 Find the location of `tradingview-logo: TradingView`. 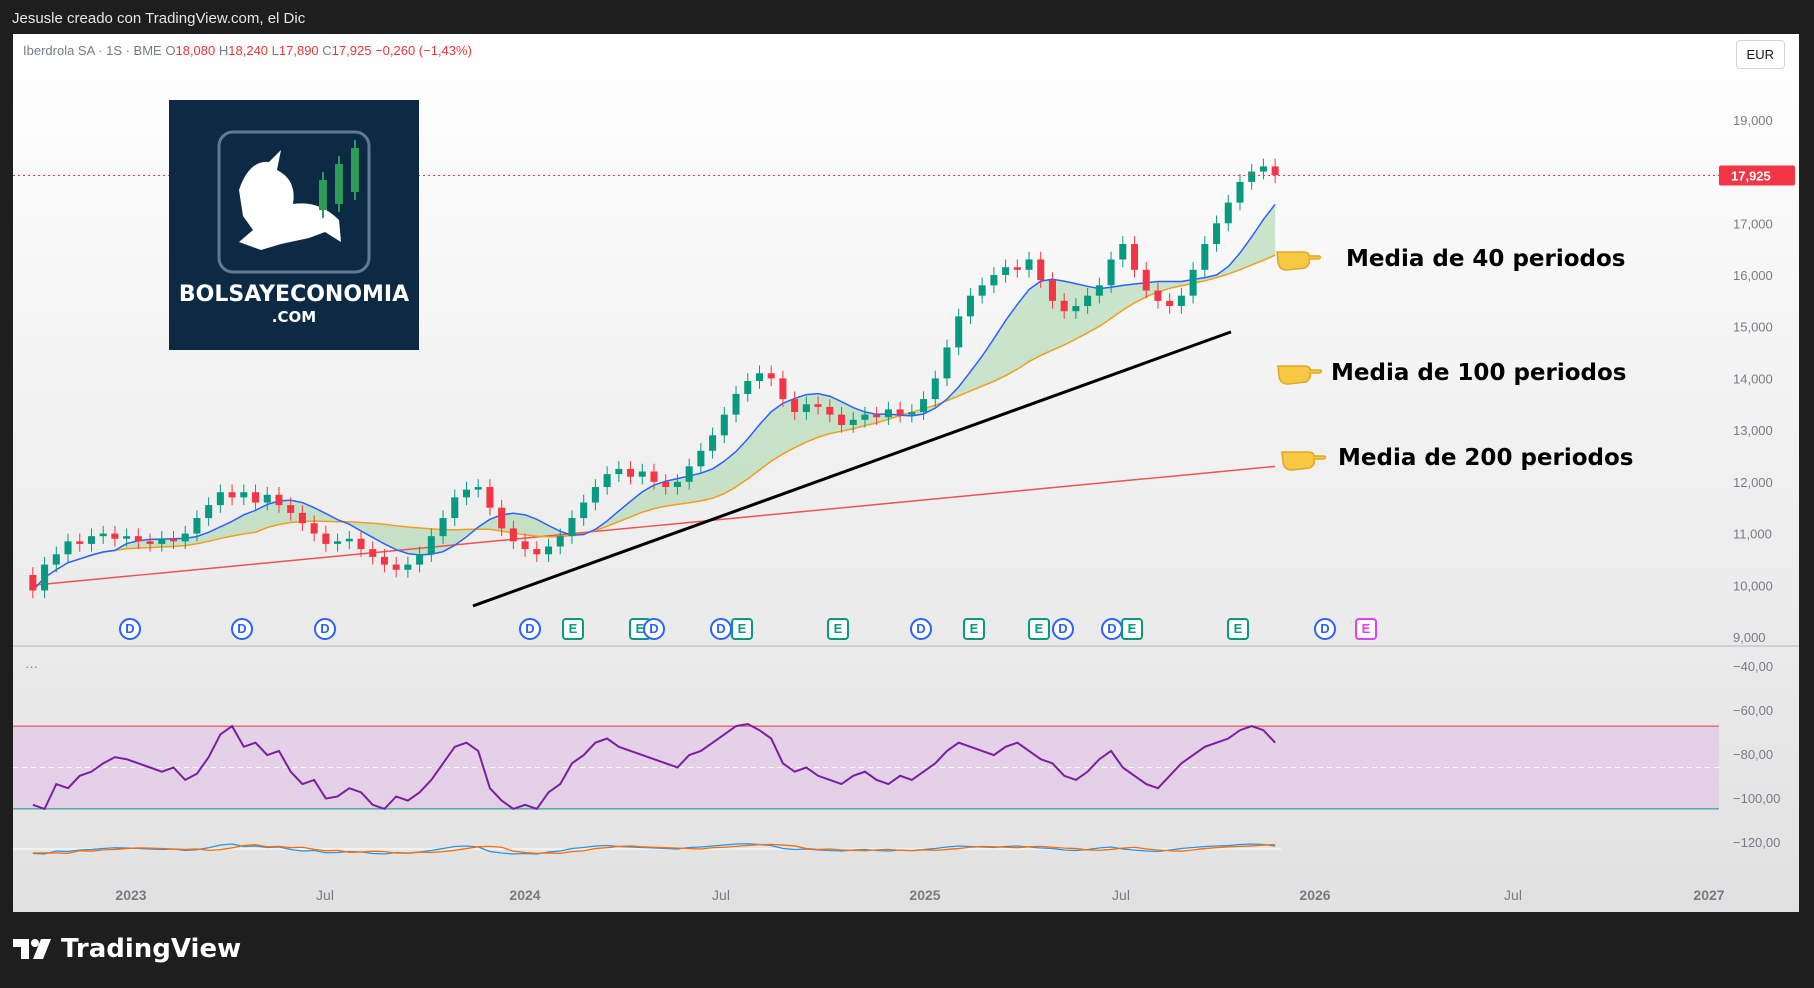

tradingview-logo: TradingView is located at coordinates (127, 949).